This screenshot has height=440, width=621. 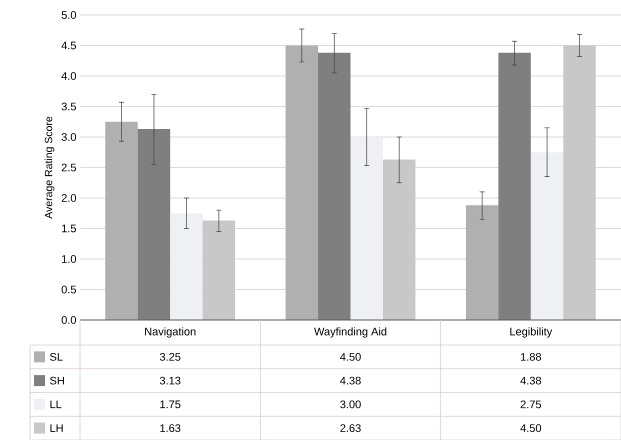 I want to click on legend-label: LL, so click(x=56, y=404).